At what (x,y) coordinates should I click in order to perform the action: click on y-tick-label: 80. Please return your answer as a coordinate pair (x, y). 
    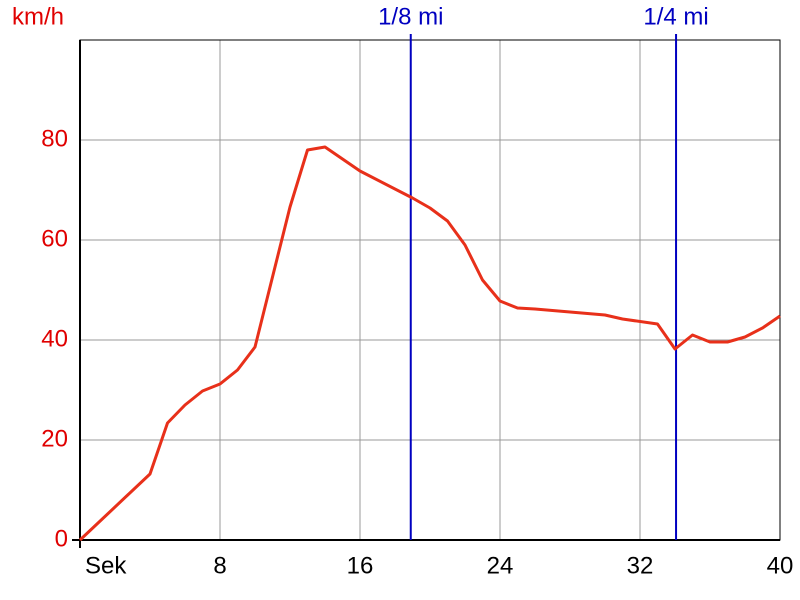
    Looking at the image, I should click on (54, 138).